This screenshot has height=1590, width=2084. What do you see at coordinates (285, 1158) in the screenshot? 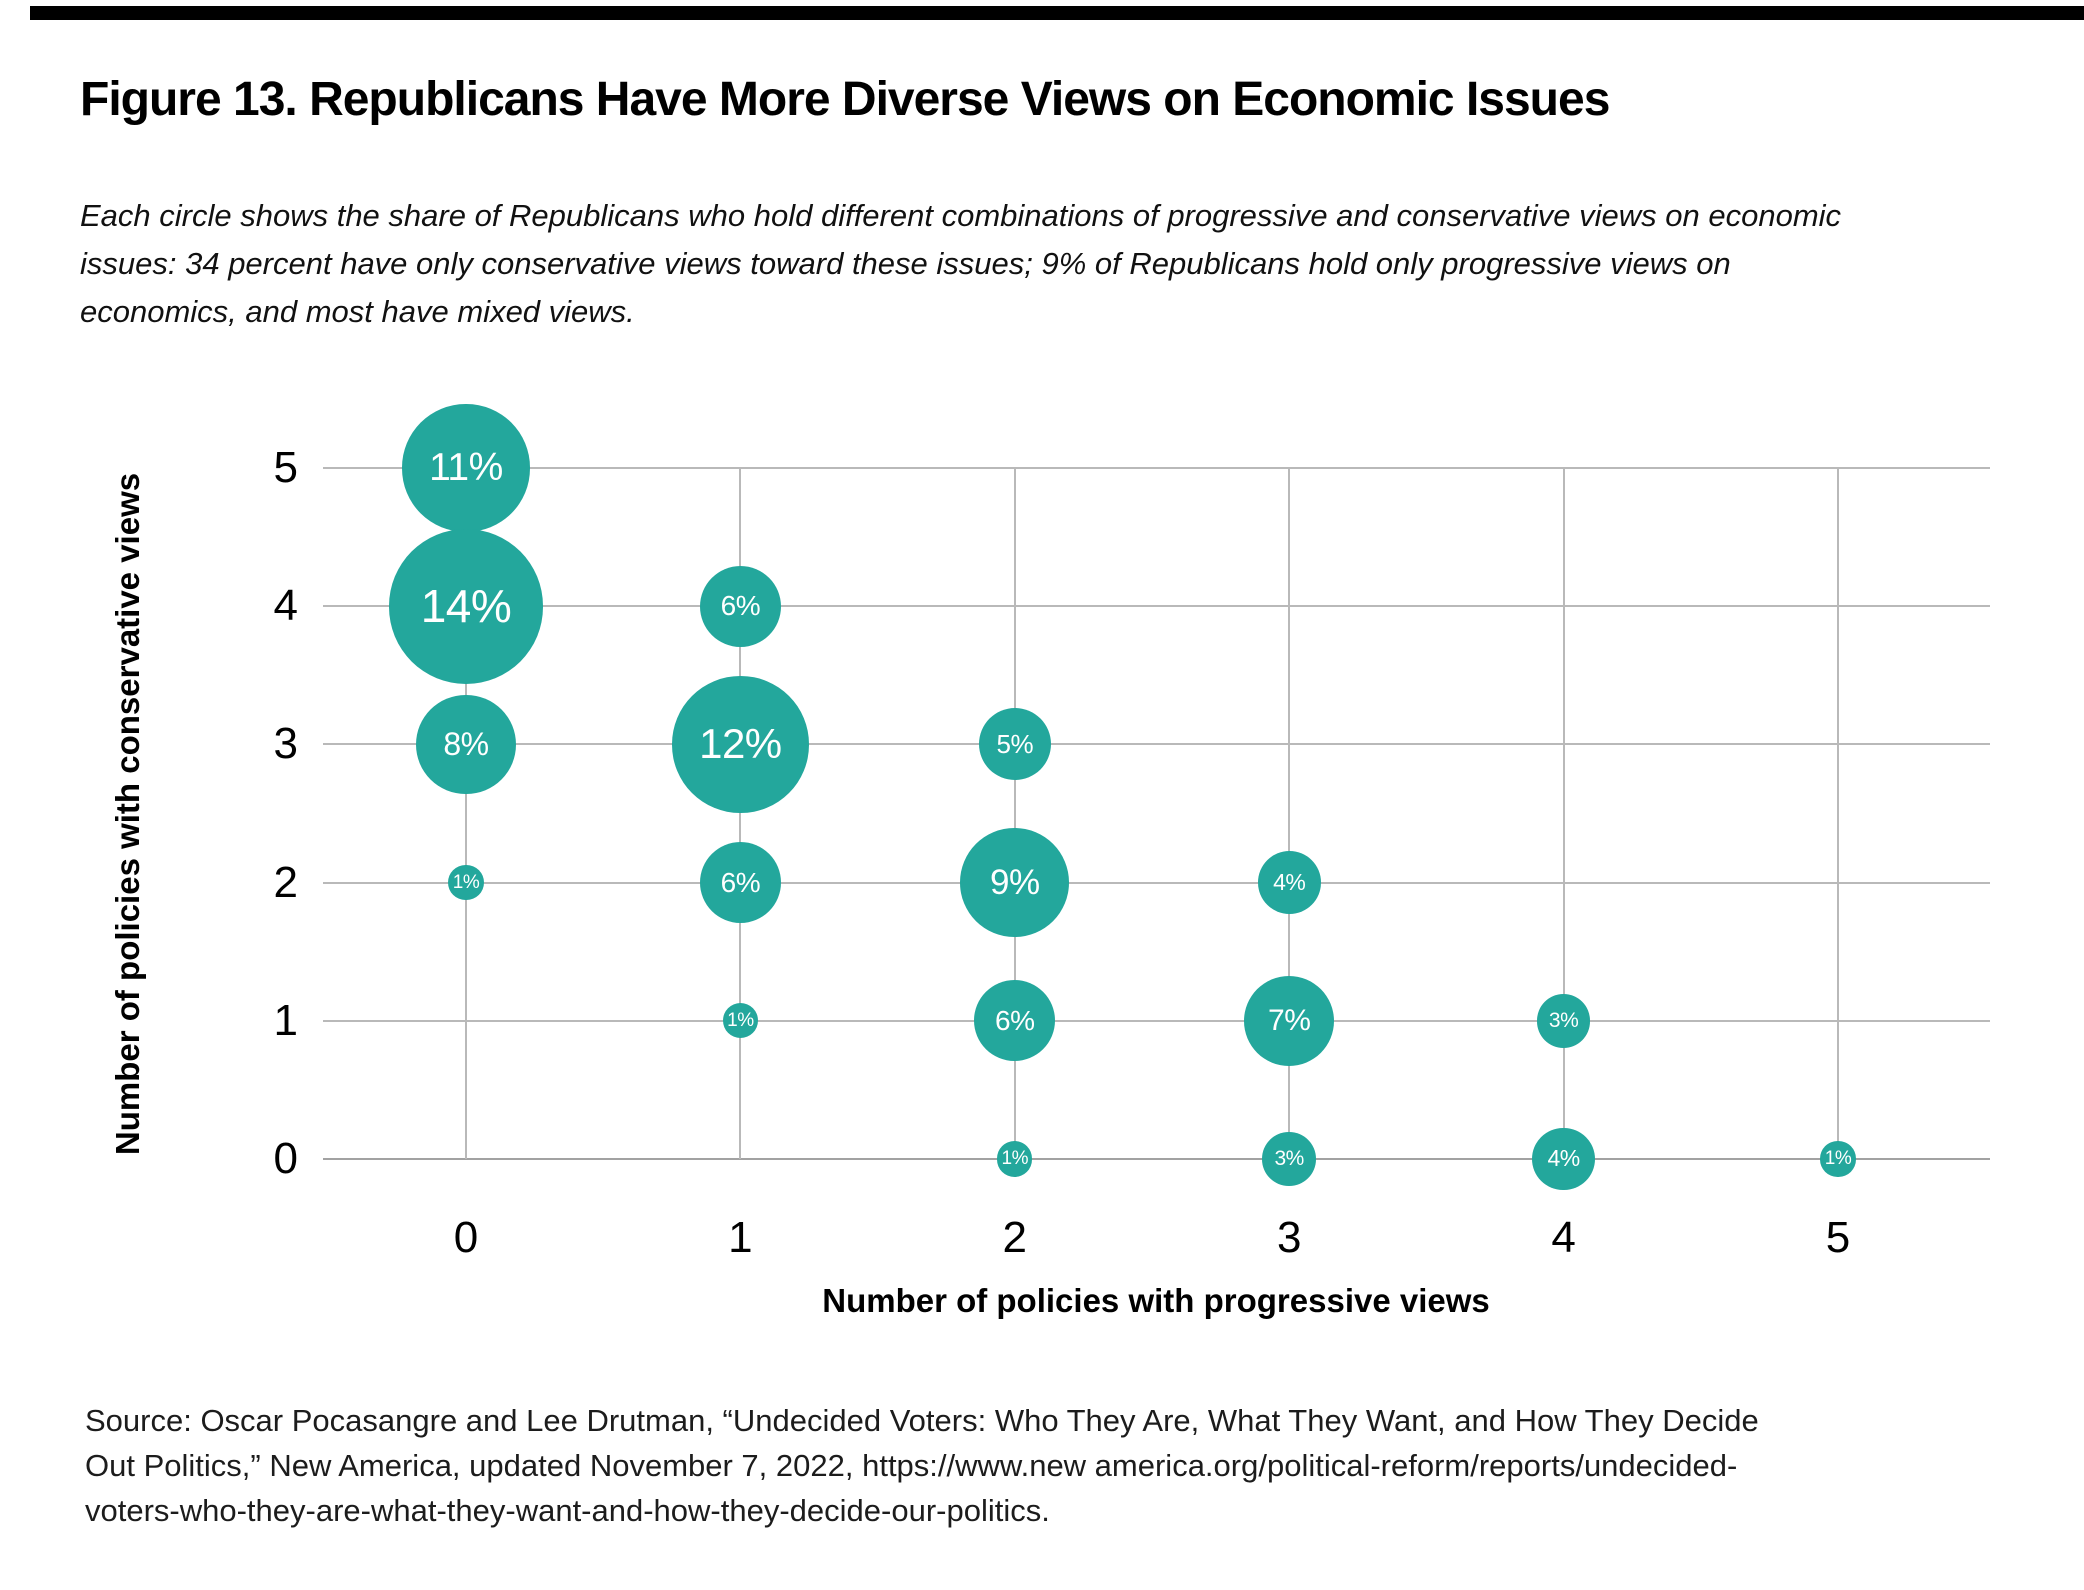
I see `y-tick-label: 0` at bounding box center [285, 1158].